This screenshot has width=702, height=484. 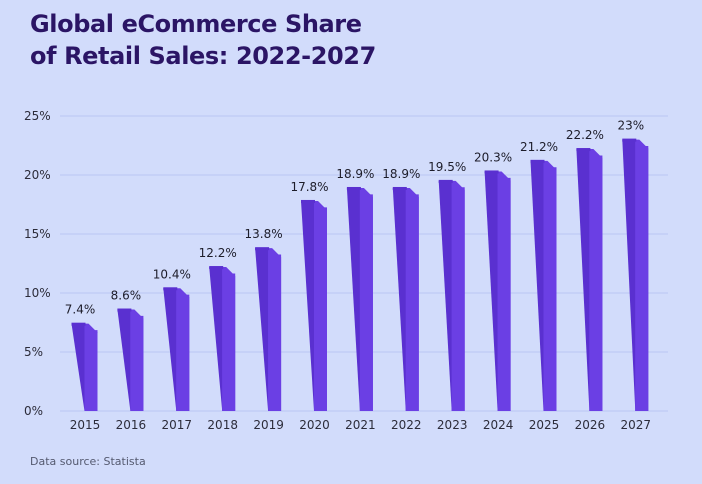 I want to click on x-tick-label: 2023, so click(x=452, y=425).